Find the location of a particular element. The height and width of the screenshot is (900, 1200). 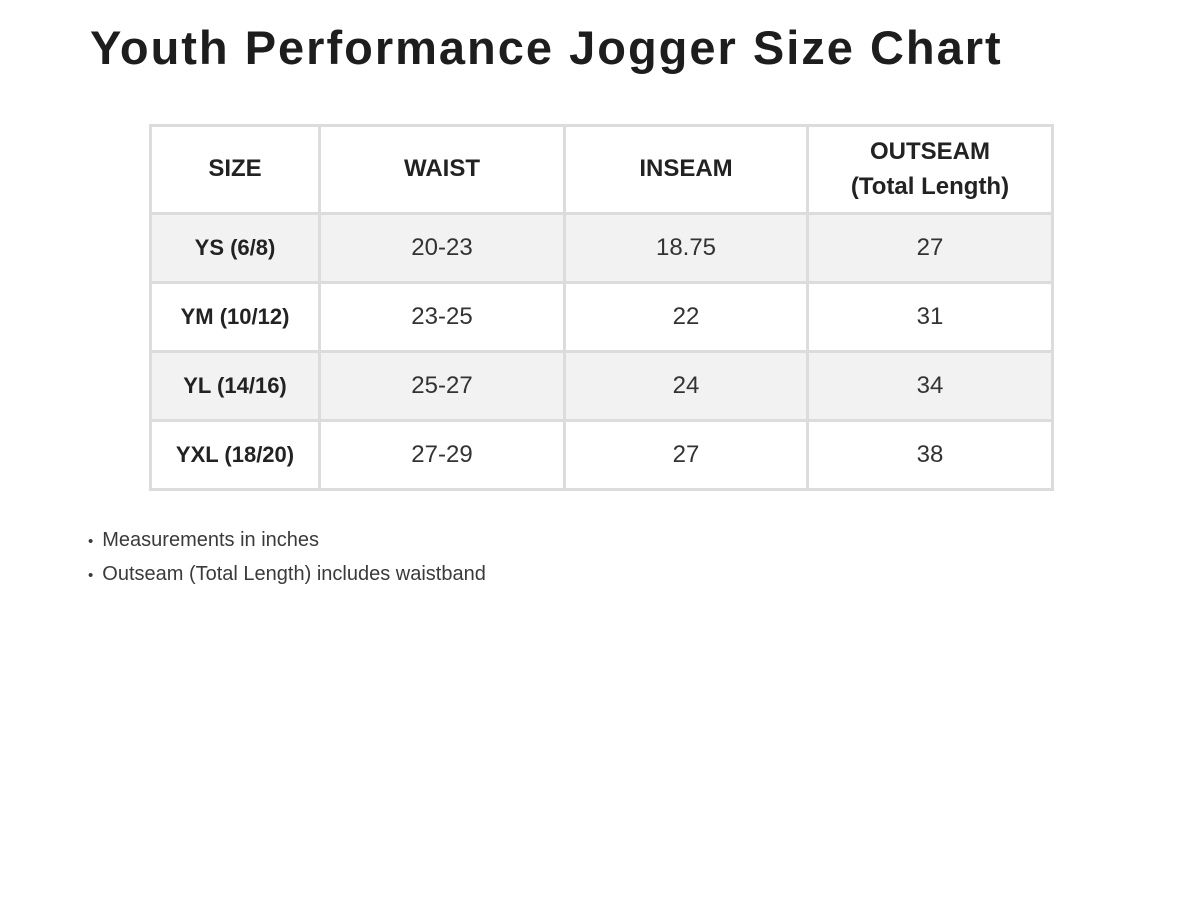

table-row-yl: YL (14/16) 25-27 24 34 is located at coordinates (601, 386).